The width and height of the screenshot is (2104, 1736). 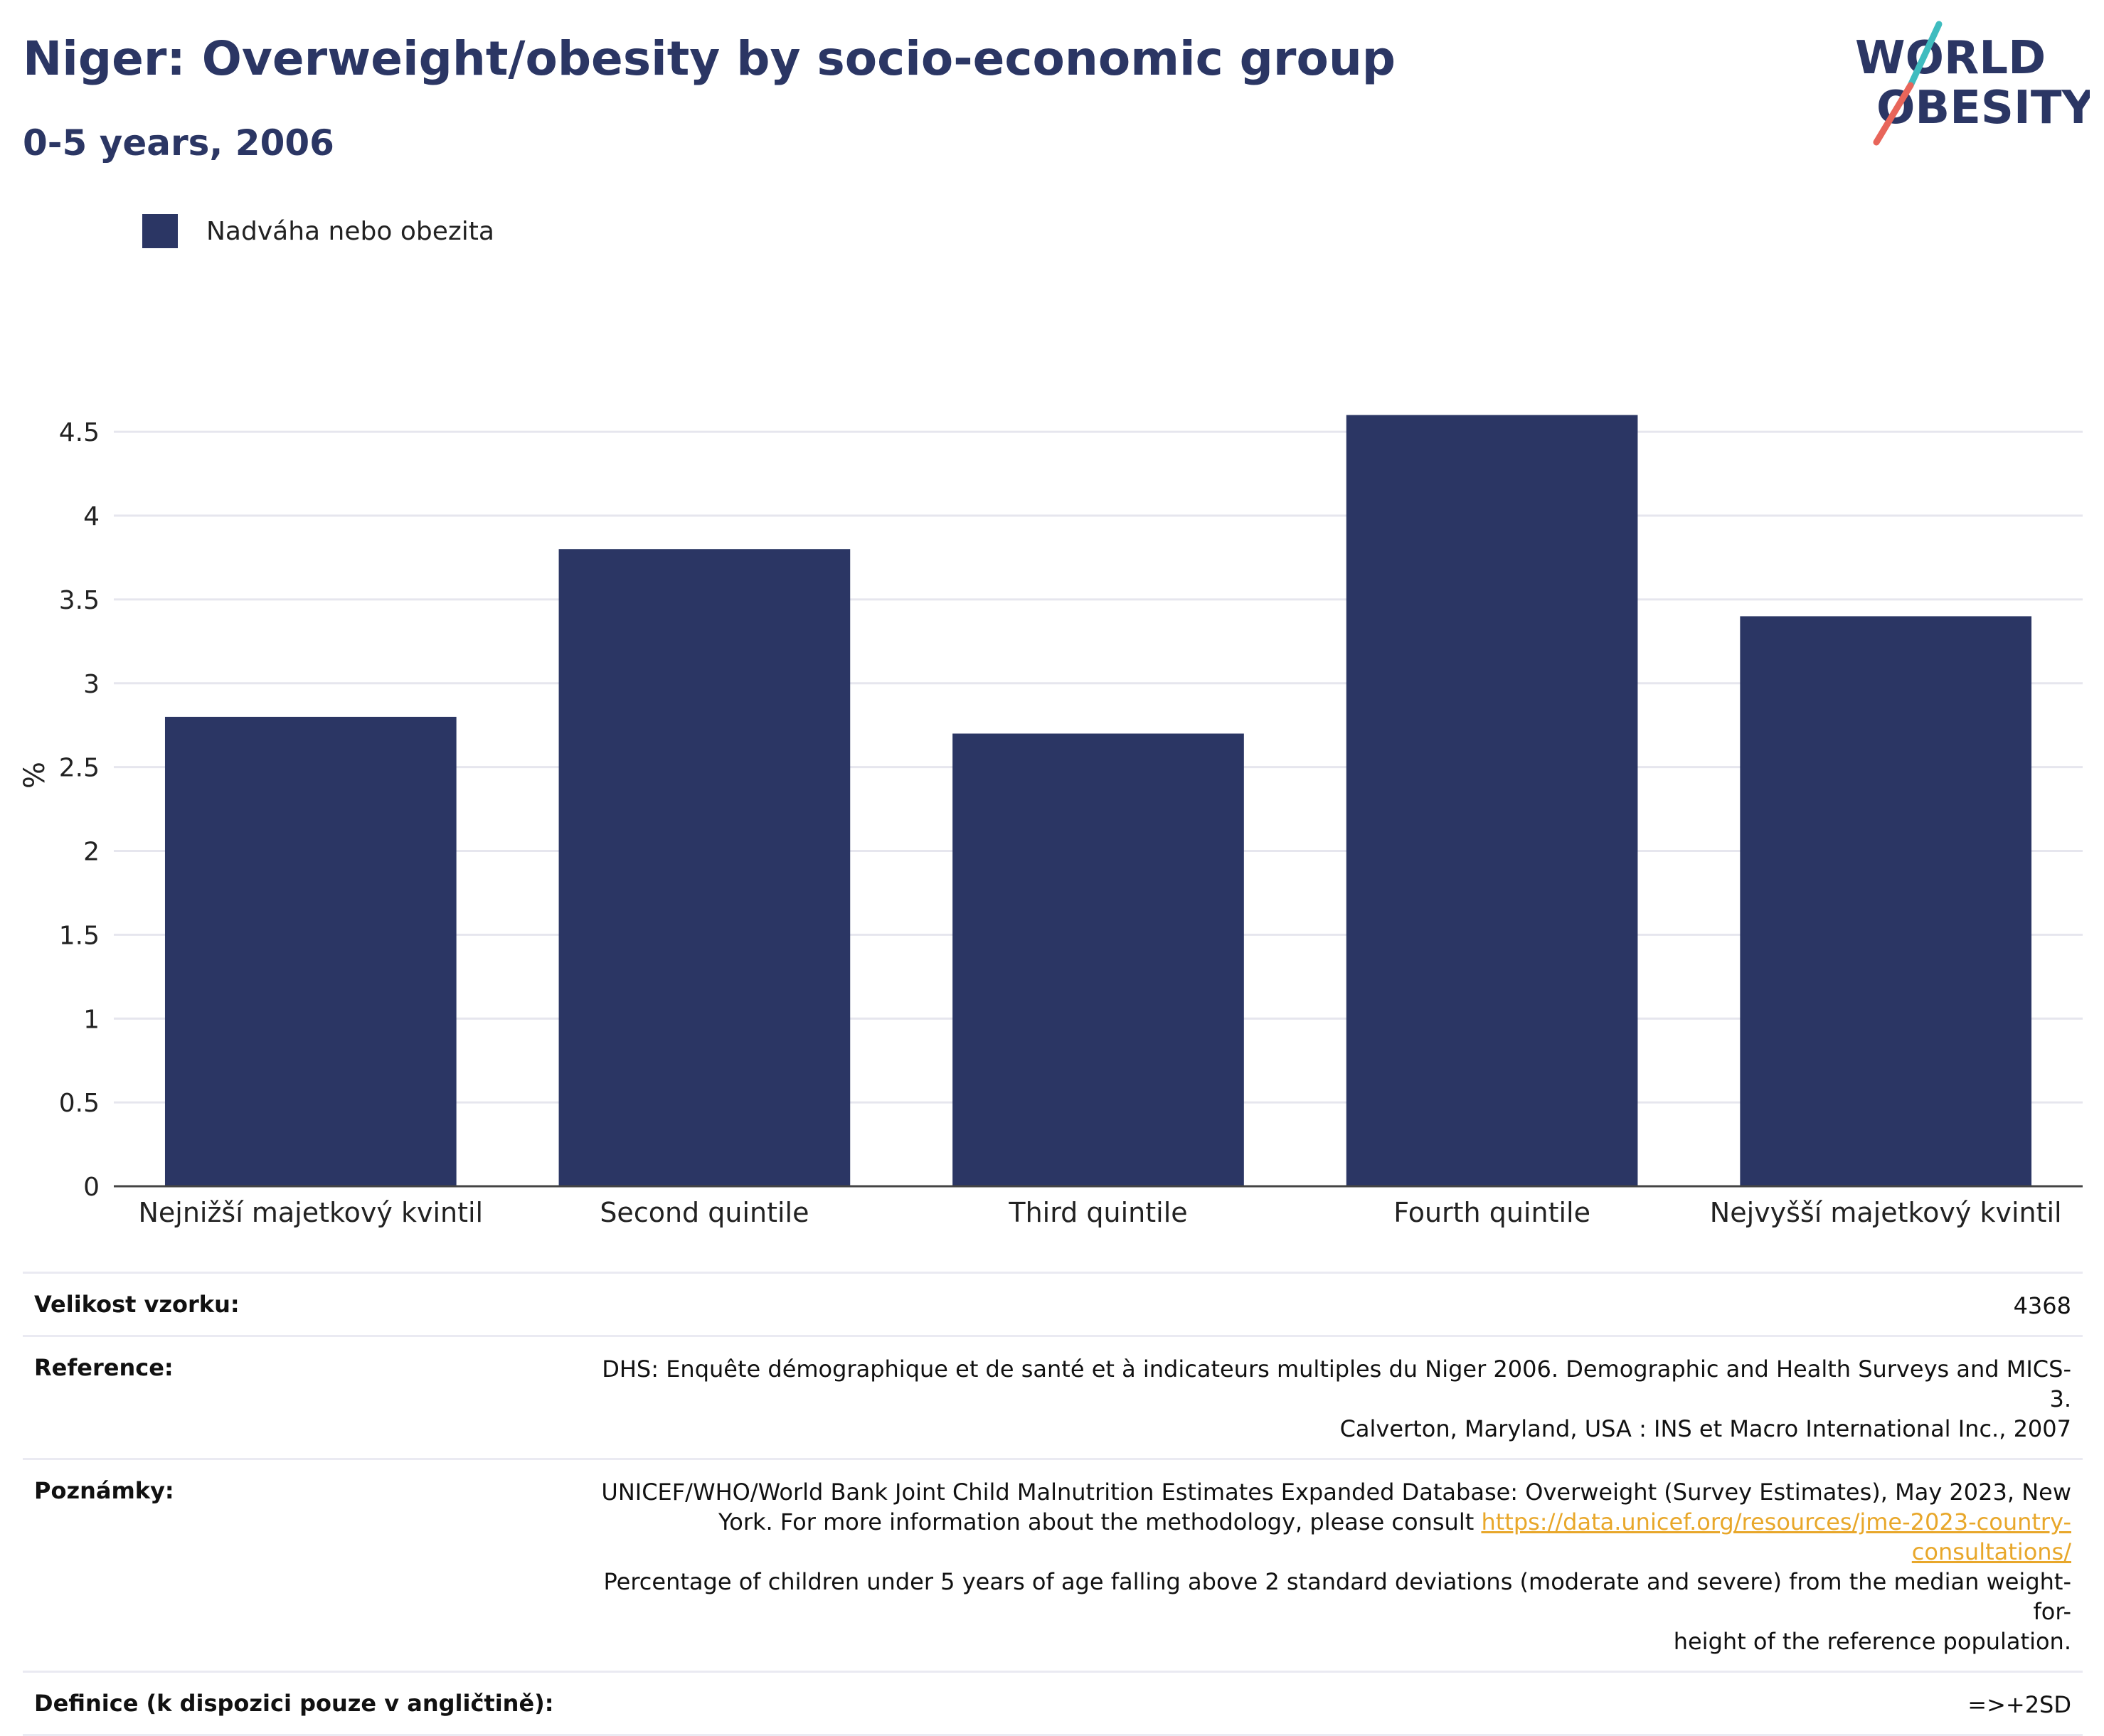 I want to click on world-obesity-logo: WORLD OBESITY, so click(x=1975, y=87).